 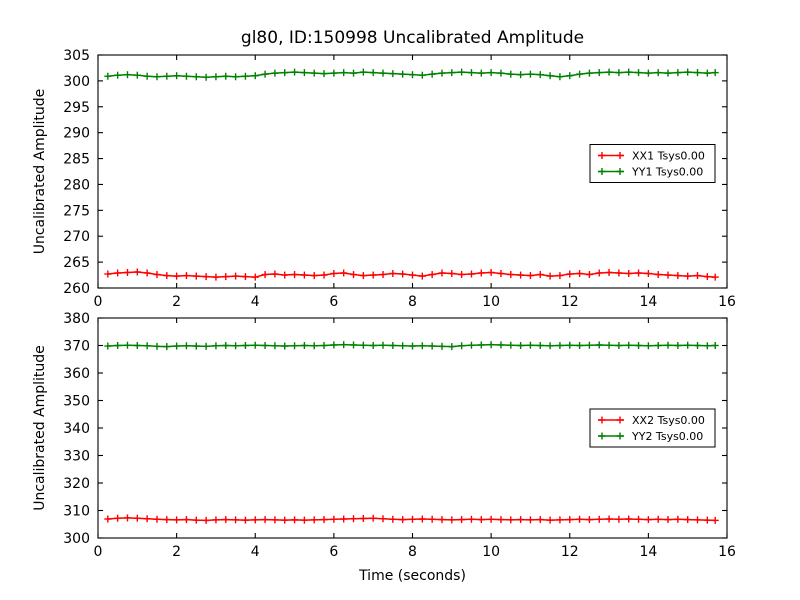 I want to click on y-tick-label: 280, so click(x=76, y=185).